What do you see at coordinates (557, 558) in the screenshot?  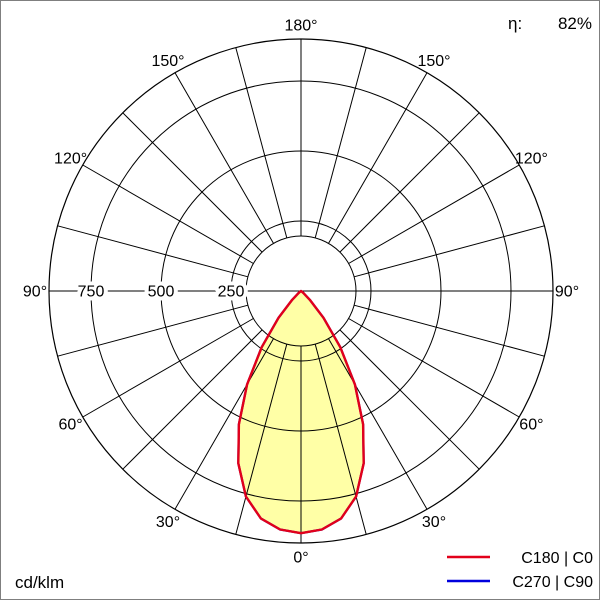 I see `legend-label-c180-c0: C180 | C0` at bounding box center [557, 558].